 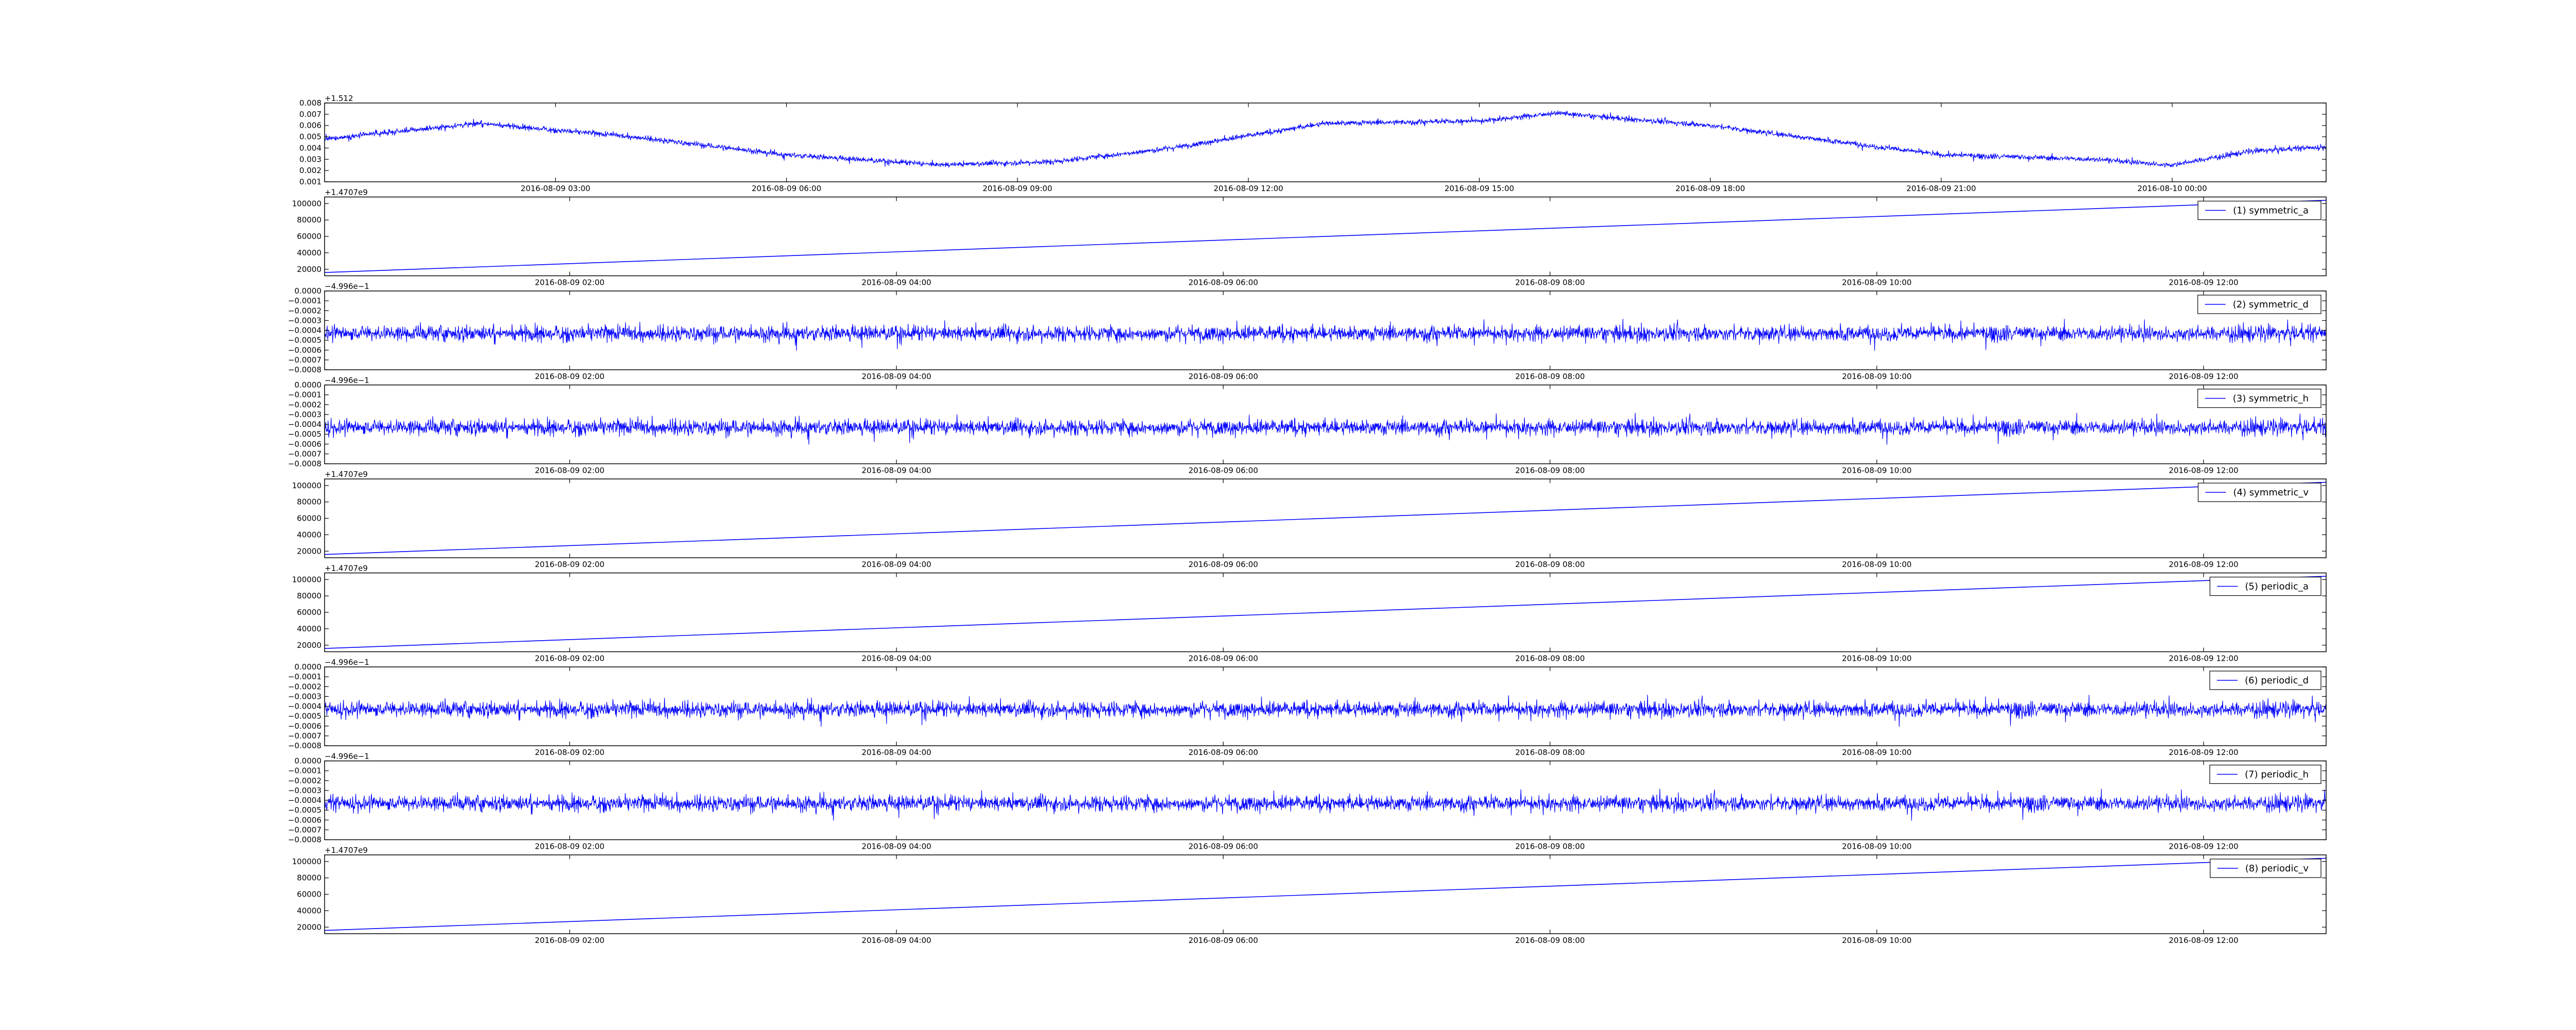 What do you see at coordinates (2277, 774) in the screenshot?
I see `legend-label: (7) periodic_h` at bounding box center [2277, 774].